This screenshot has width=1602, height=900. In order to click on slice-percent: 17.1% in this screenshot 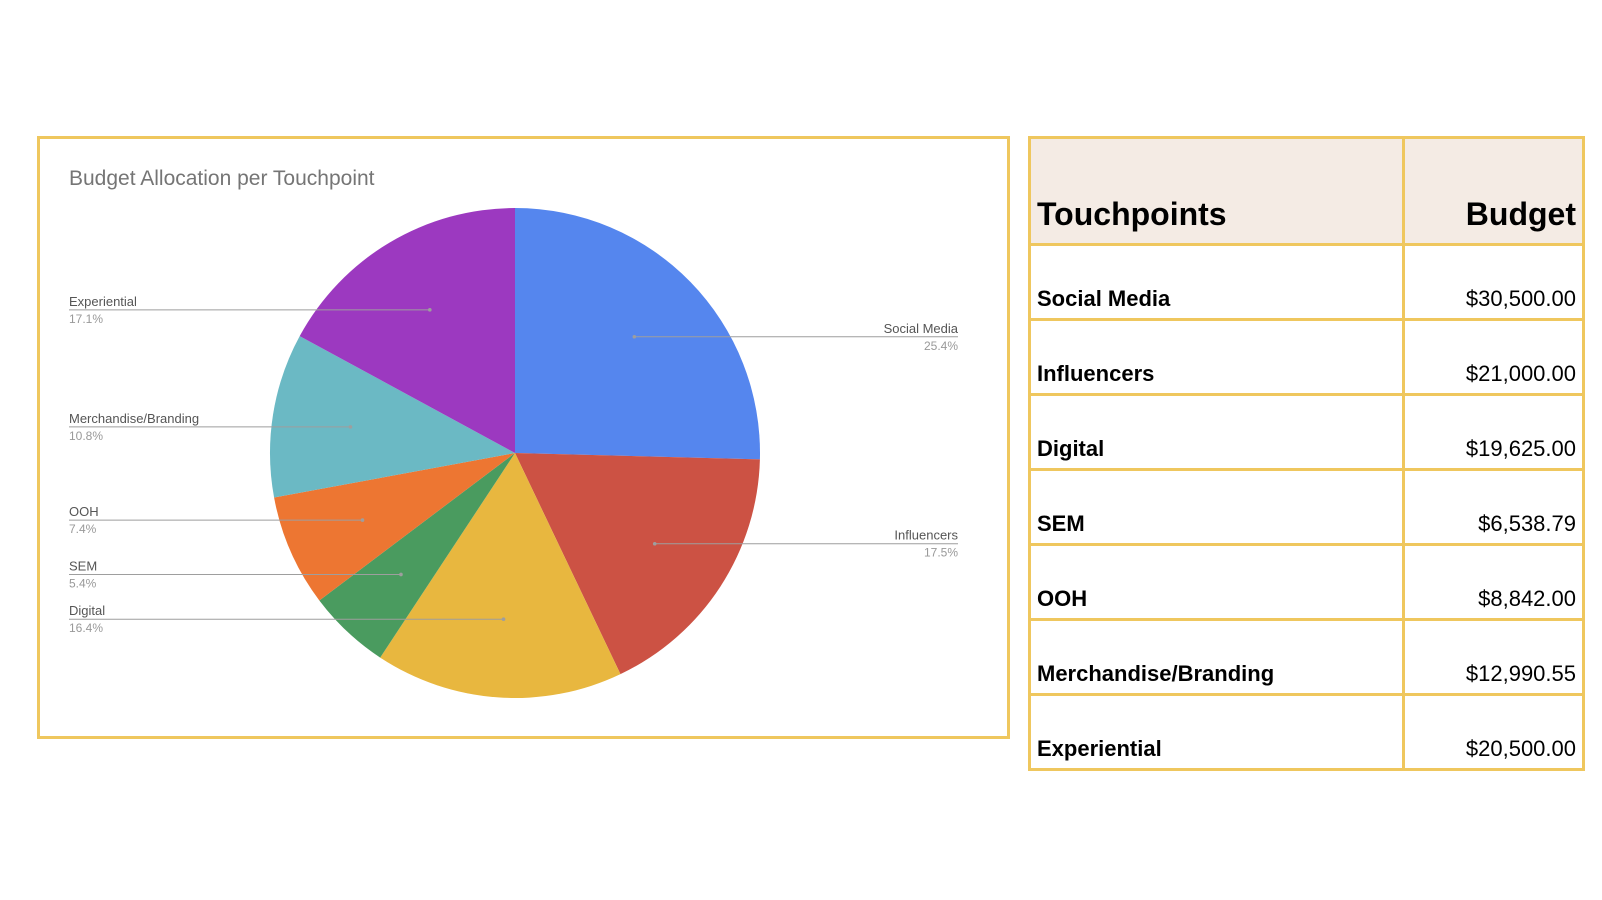, I will do `click(86, 319)`.